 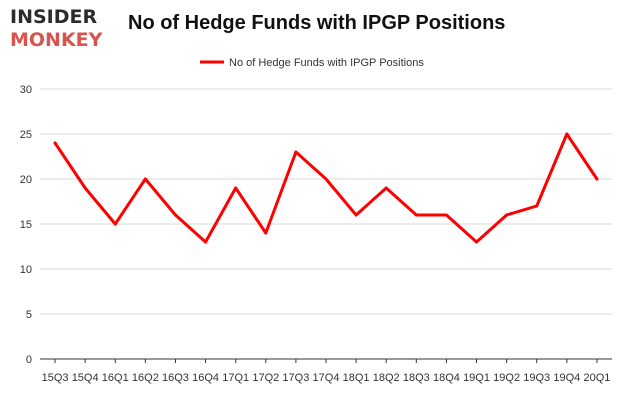 I want to click on x-tick-label: 17Q4, so click(x=326, y=378).